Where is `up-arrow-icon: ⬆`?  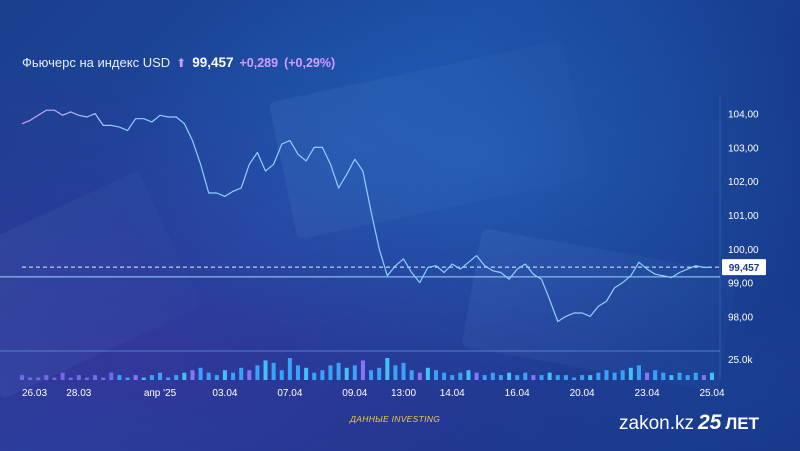 up-arrow-icon: ⬆ is located at coordinates (181, 62).